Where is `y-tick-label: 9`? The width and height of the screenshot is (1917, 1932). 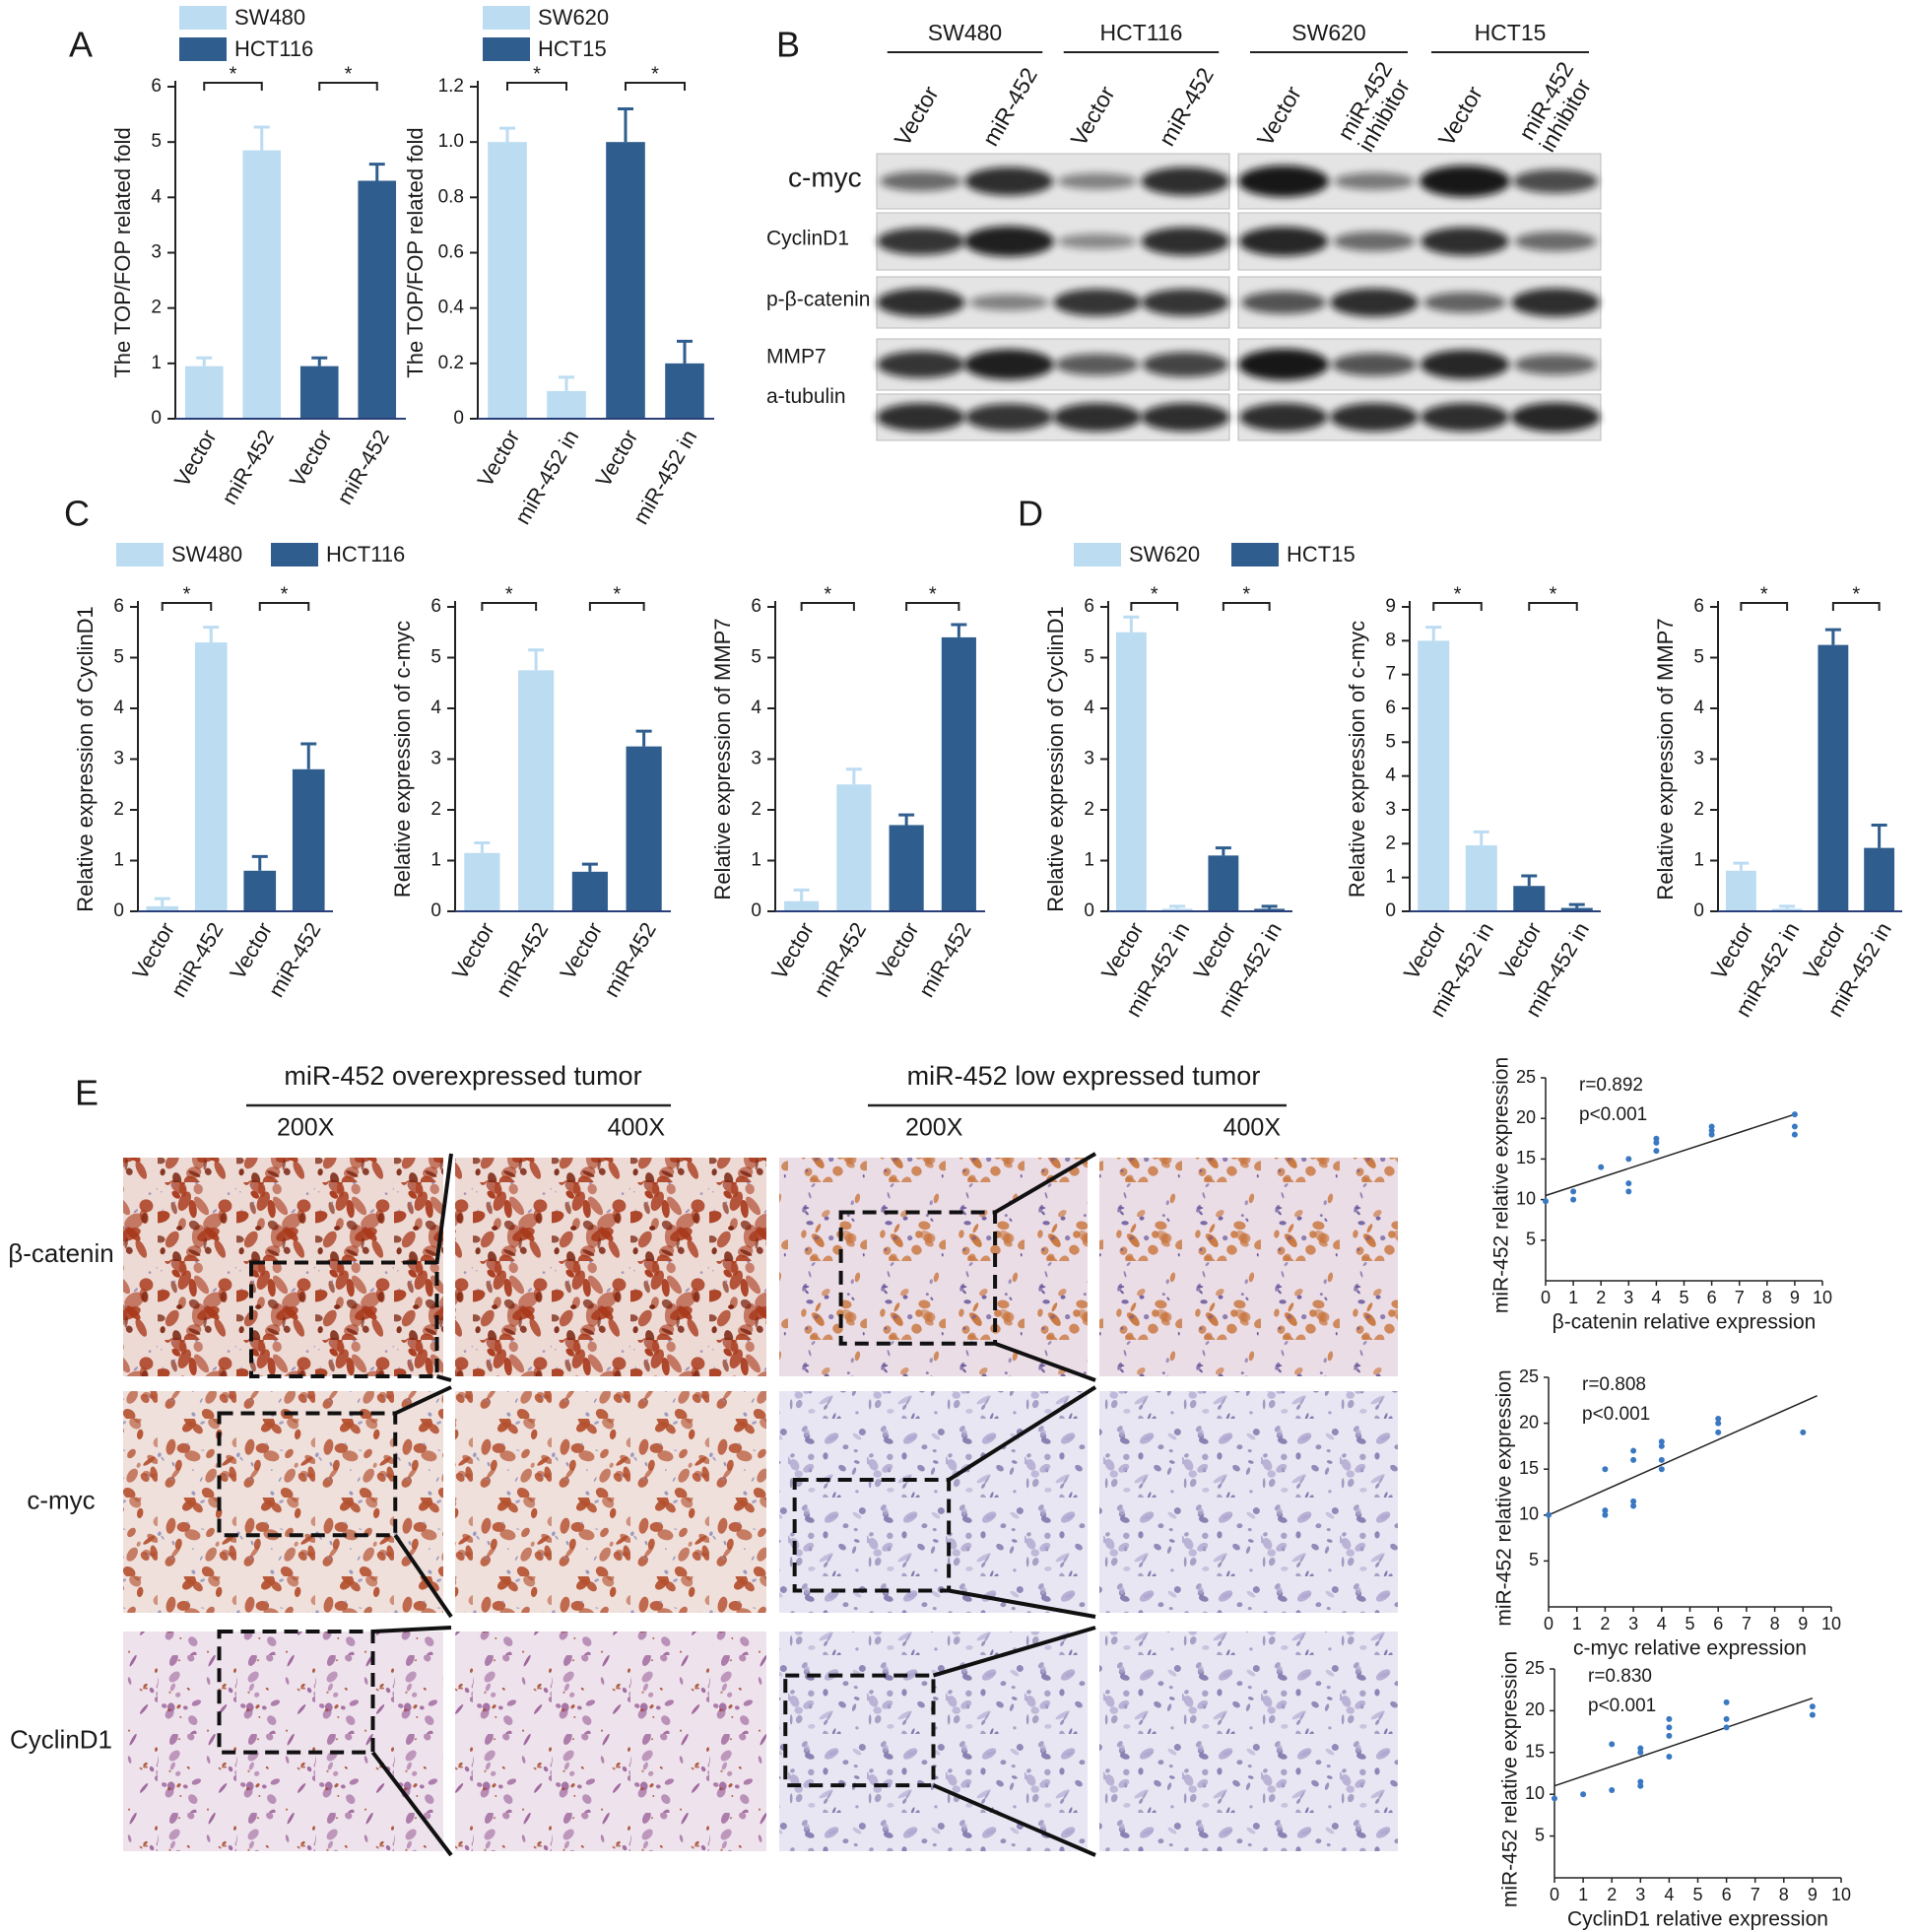
y-tick-label: 9 is located at coordinates (1390, 606).